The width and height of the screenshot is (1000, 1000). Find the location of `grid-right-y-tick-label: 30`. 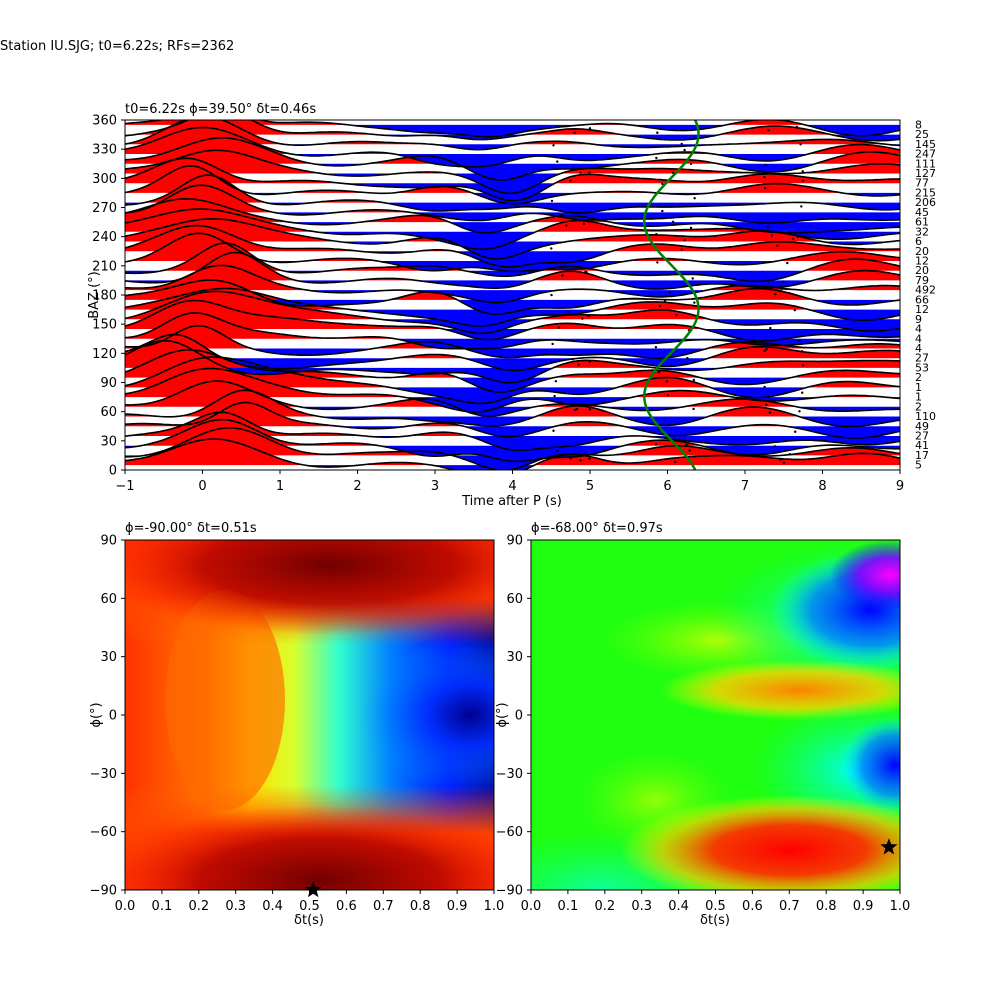

grid-right-y-tick-label: 30 is located at coordinates (514, 657).